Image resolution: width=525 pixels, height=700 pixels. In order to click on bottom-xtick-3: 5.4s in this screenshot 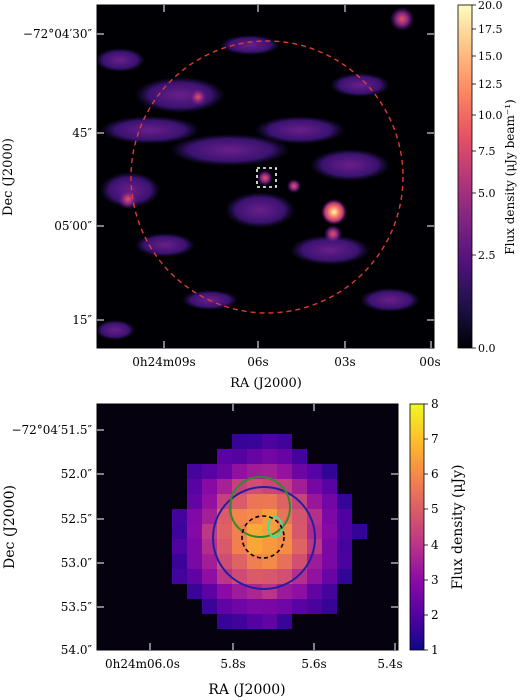, I will do `click(389, 664)`.